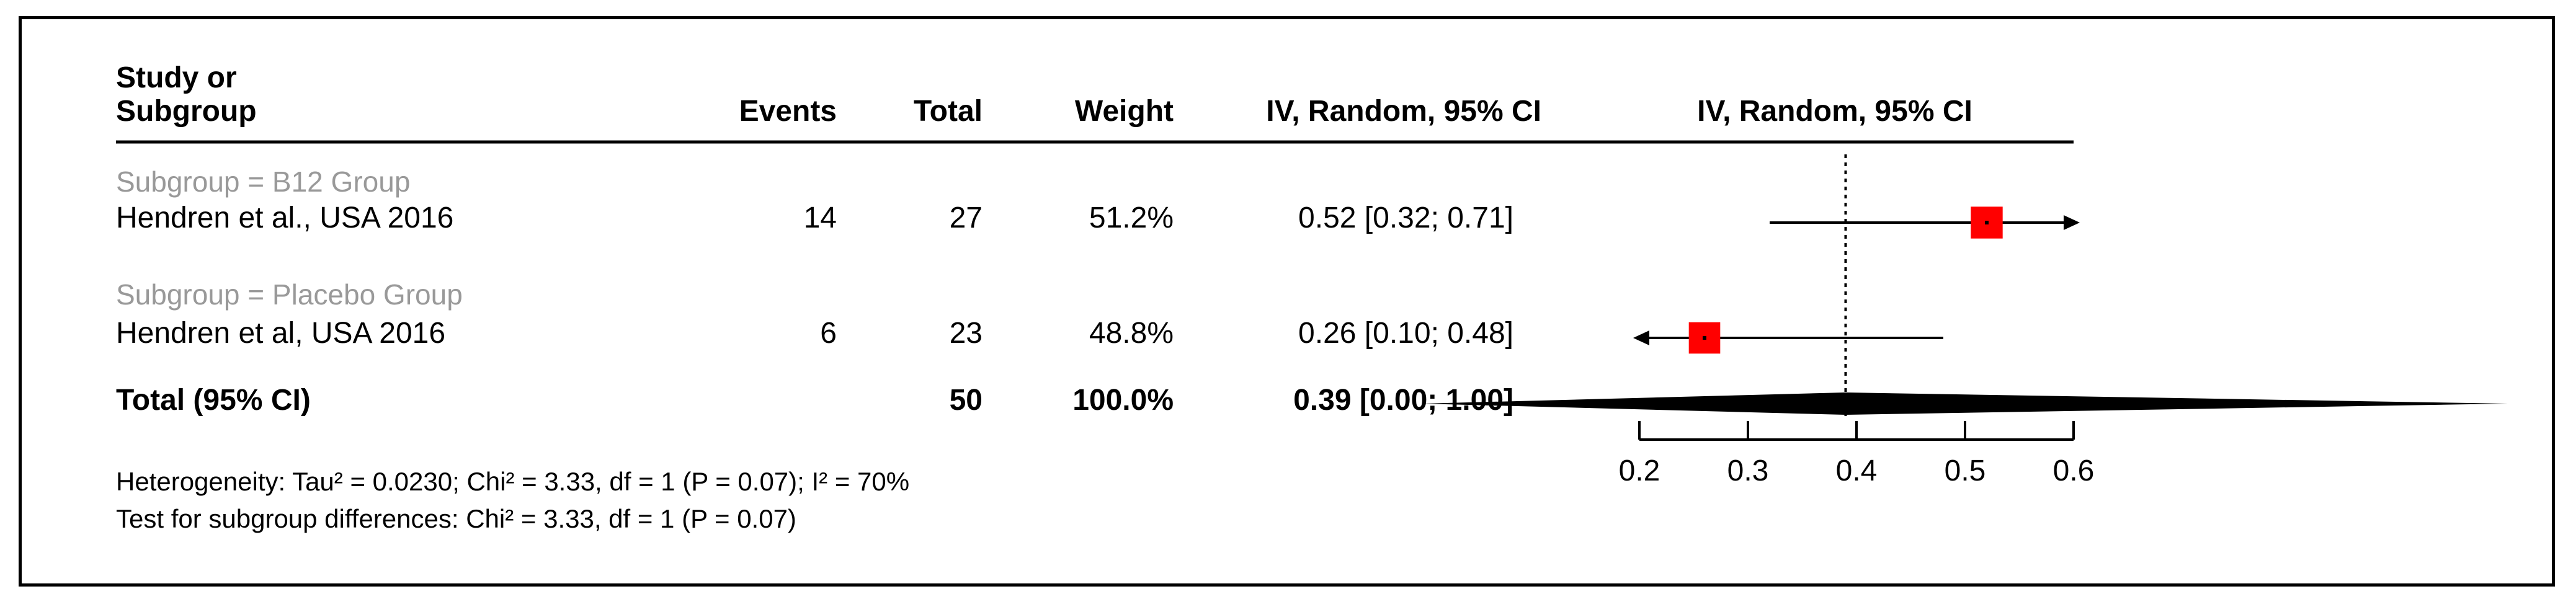  Describe the element at coordinates (967, 218) in the screenshot. I see `study-total: 27` at that location.